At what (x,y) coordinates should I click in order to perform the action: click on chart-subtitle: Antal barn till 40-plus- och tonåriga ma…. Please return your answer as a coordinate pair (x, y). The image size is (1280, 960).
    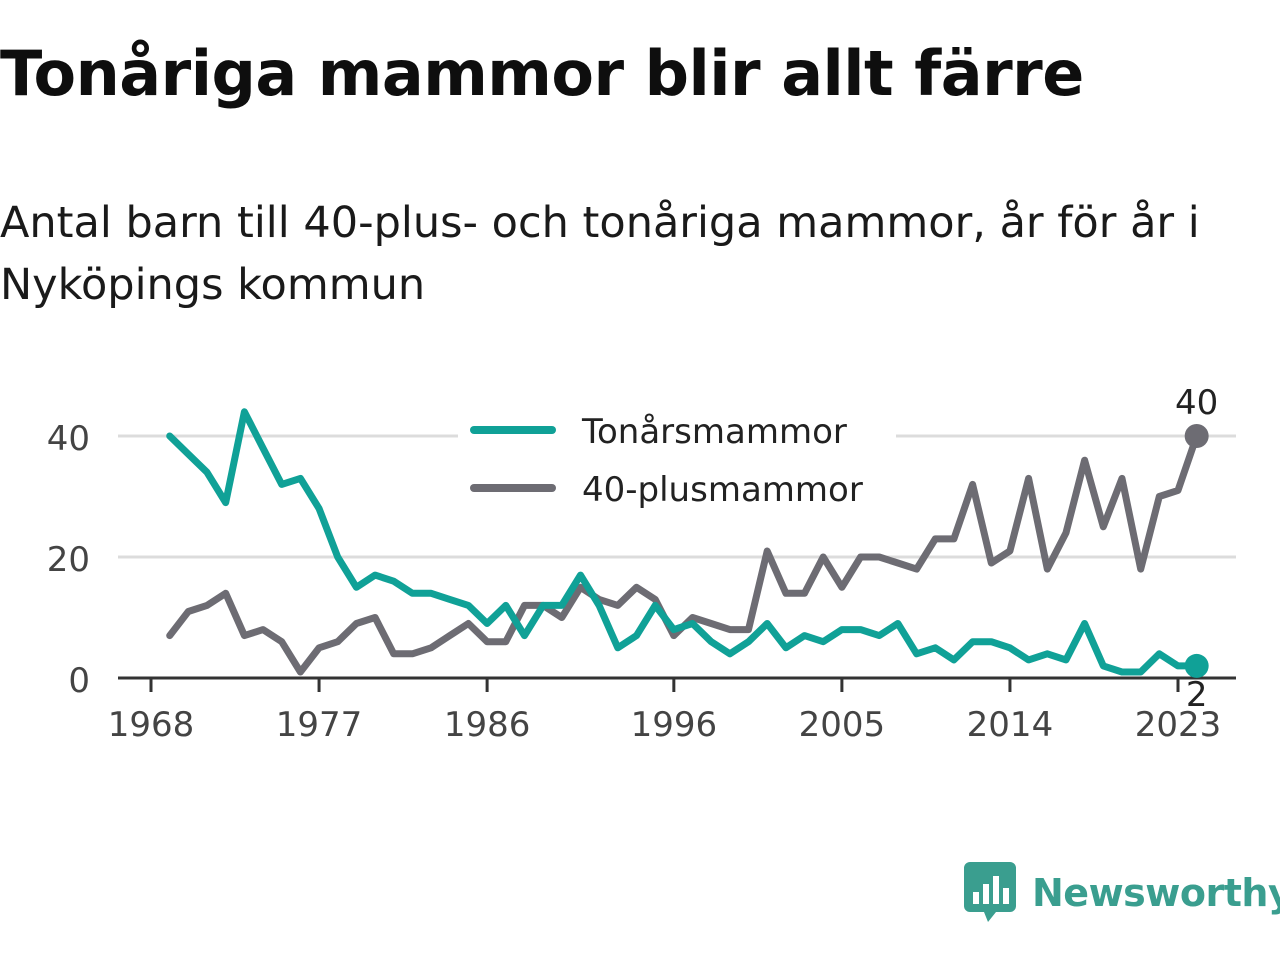
    Looking at the image, I should click on (600, 254).